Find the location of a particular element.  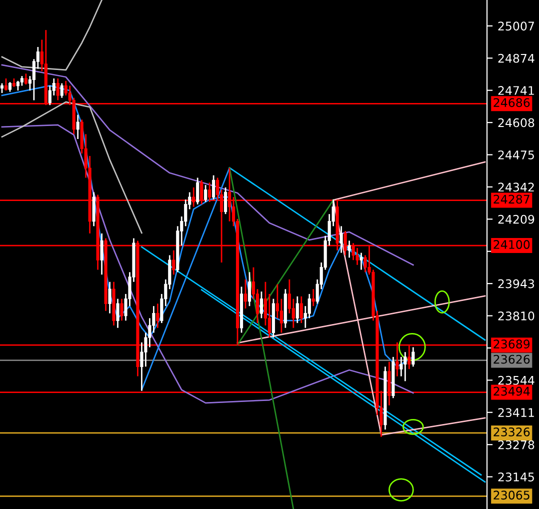

y-tick-label: 23544 is located at coordinates (516, 380).